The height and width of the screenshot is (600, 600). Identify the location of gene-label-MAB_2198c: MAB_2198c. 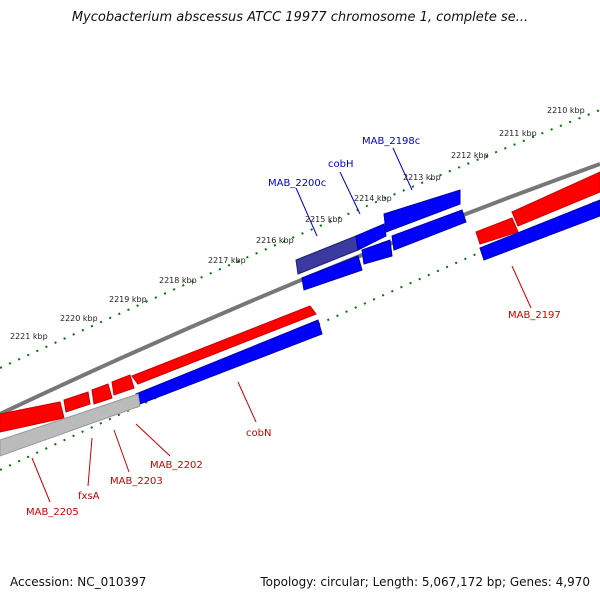
(391, 141).